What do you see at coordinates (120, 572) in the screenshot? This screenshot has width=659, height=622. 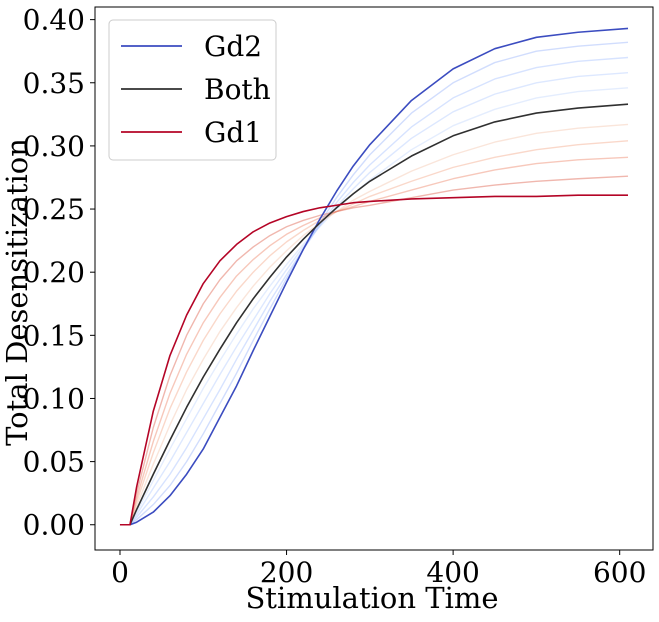 I see `x-tick-label: 0` at bounding box center [120, 572].